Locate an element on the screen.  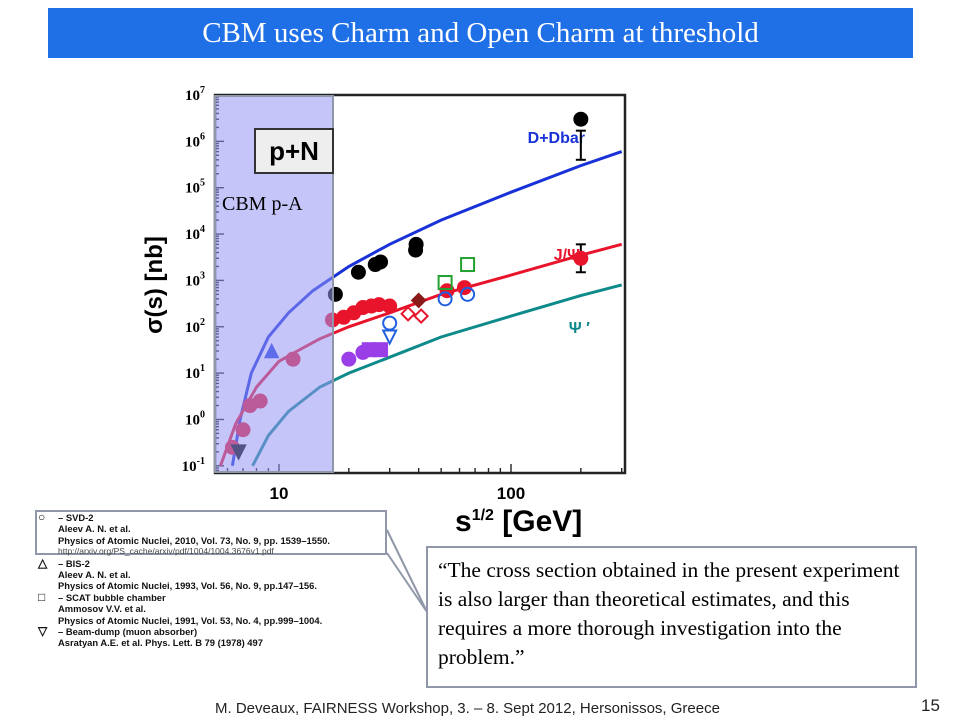
legend-symbol: ▽ is located at coordinates (43, 631).